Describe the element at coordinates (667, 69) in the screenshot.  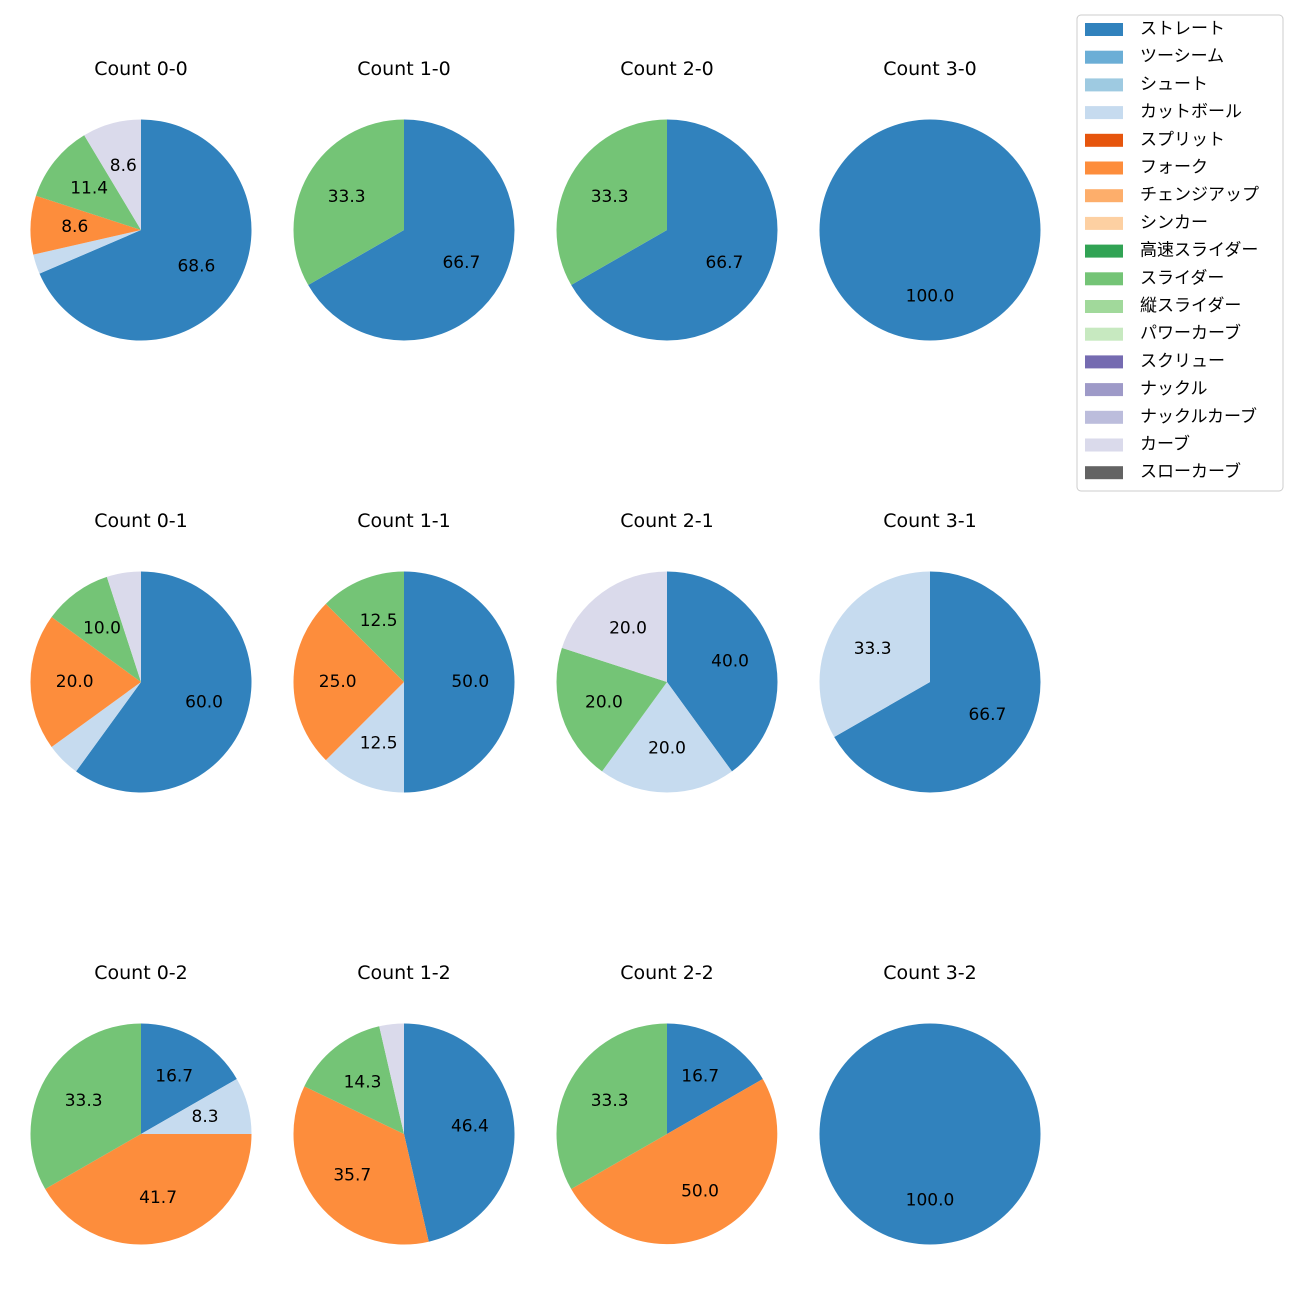
I see `chart-title: Count 2-0` at that location.